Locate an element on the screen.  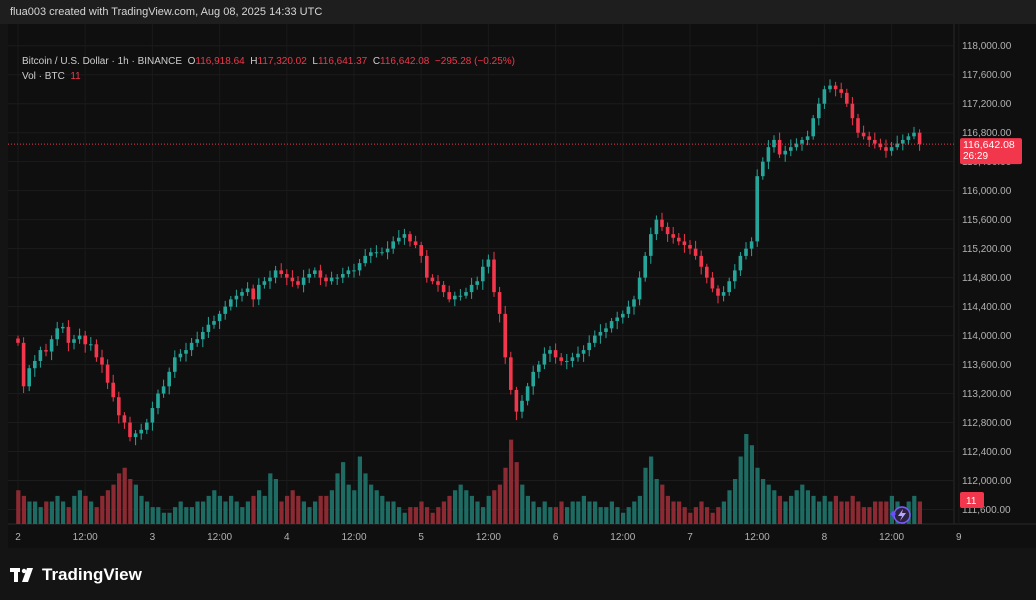
logo-dot is located at coordinates (24, 571).